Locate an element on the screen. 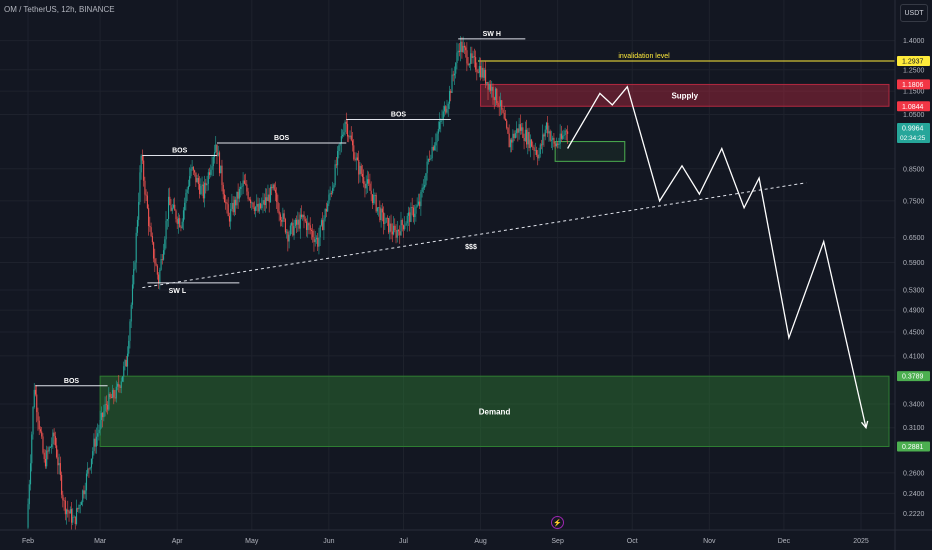 The width and height of the screenshot is (932, 550). projection-arrowhead is located at coordinates (864, 425).